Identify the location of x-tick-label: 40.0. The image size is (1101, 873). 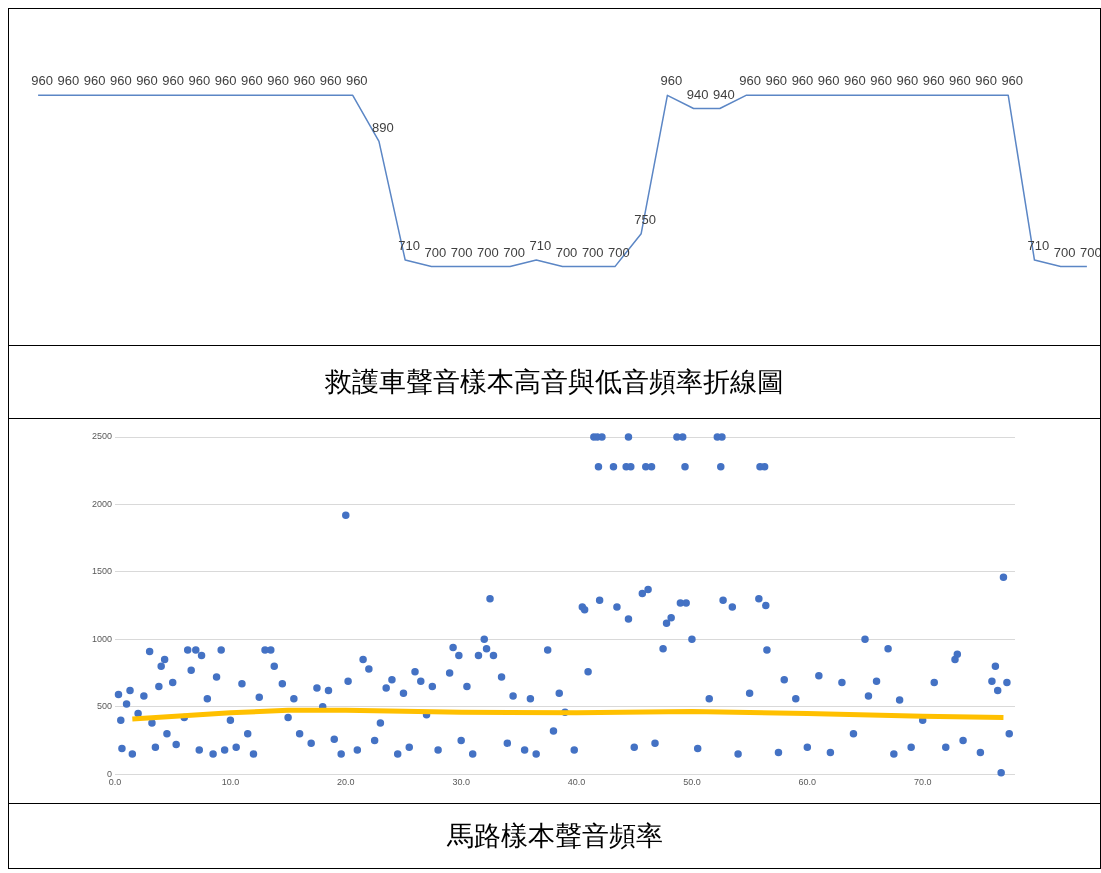
(576, 782).